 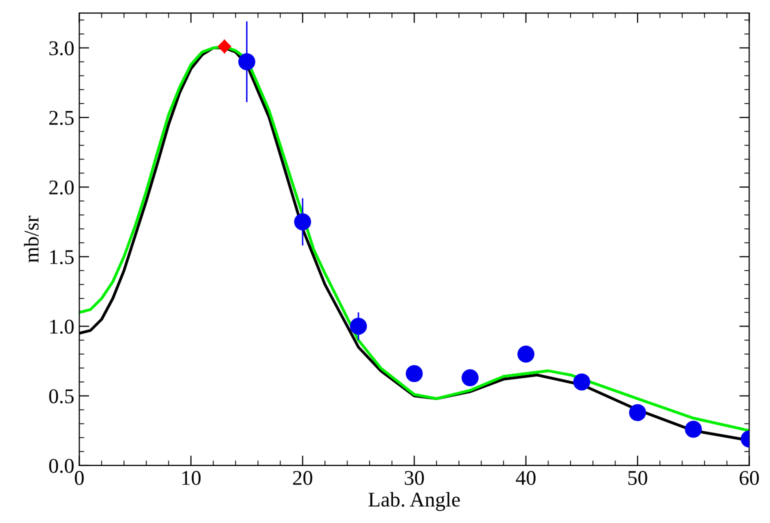 What do you see at coordinates (61, 396) in the screenshot?
I see `y-tick-label: 0.5` at bounding box center [61, 396].